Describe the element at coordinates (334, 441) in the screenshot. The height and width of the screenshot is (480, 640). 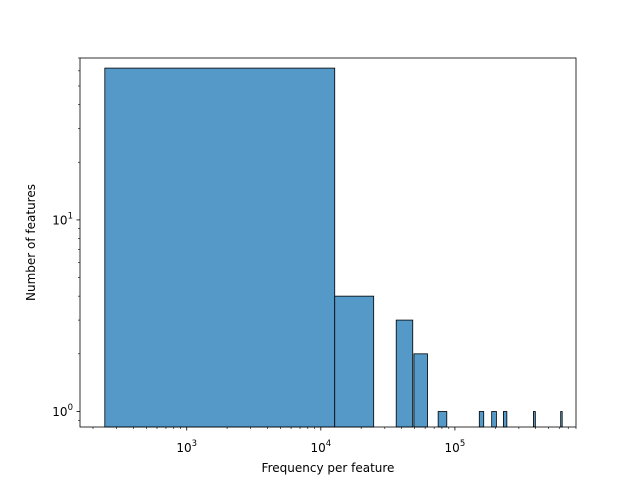
I see `x-axis-ticks: 10³ 10⁴ 10⁵` at that location.